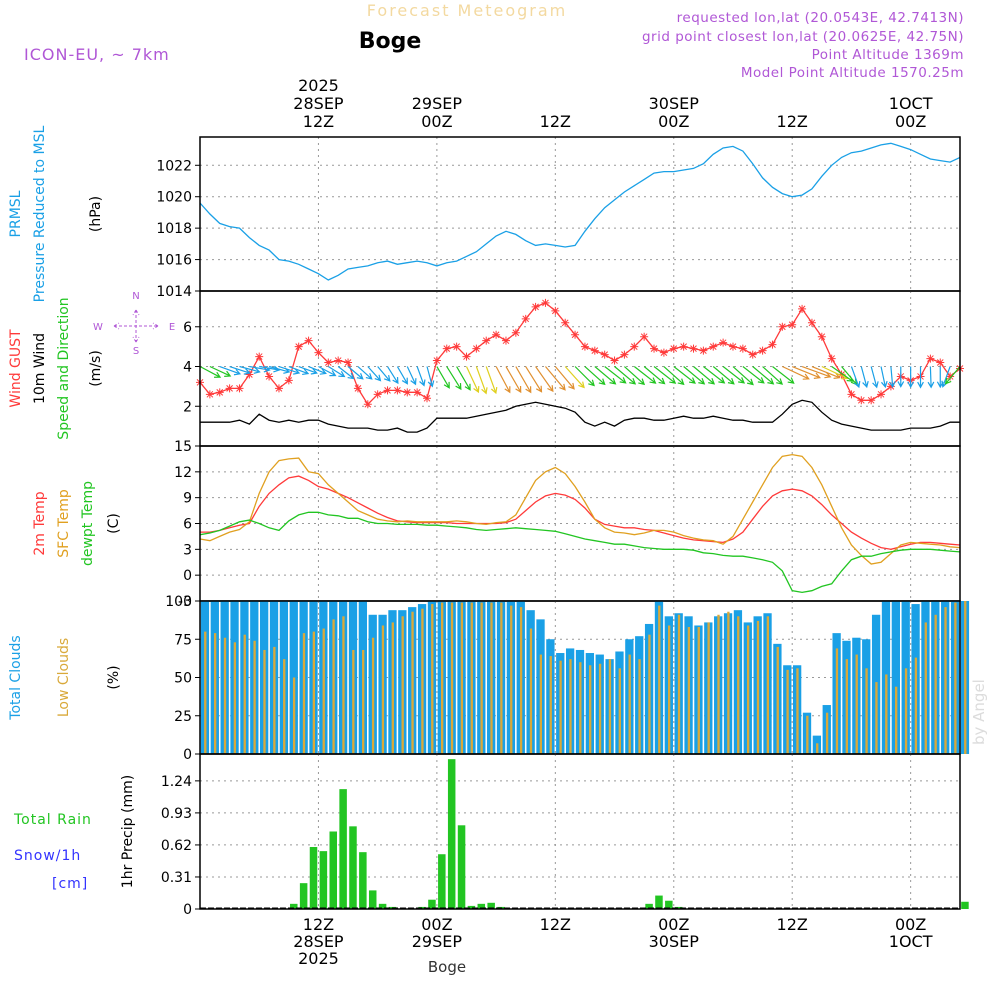 Image resolution: width=1000 pixels, height=1000 pixels. What do you see at coordinates (580, 512) in the screenshot?
I see `series-line-2m-temp` at bounding box center [580, 512].